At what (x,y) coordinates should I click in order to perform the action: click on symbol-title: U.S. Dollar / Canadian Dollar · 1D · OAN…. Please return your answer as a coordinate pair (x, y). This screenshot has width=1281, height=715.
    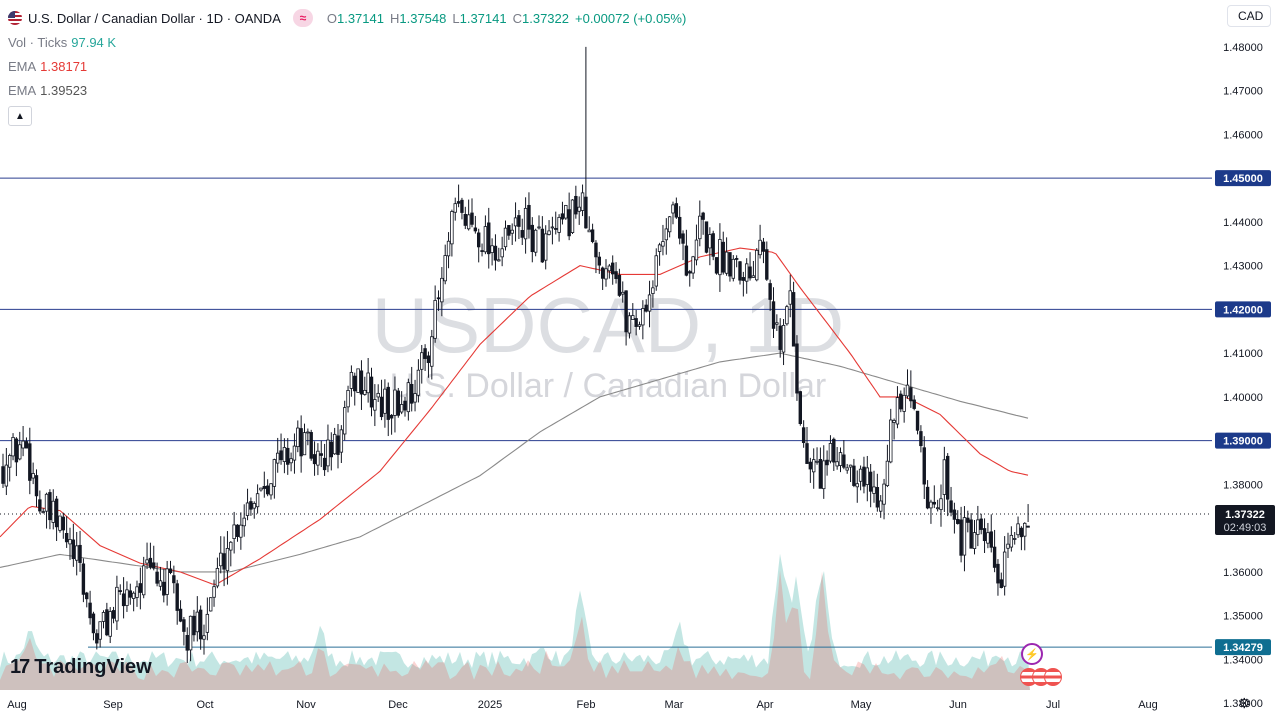
    Looking at the image, I should click on (154, 18).